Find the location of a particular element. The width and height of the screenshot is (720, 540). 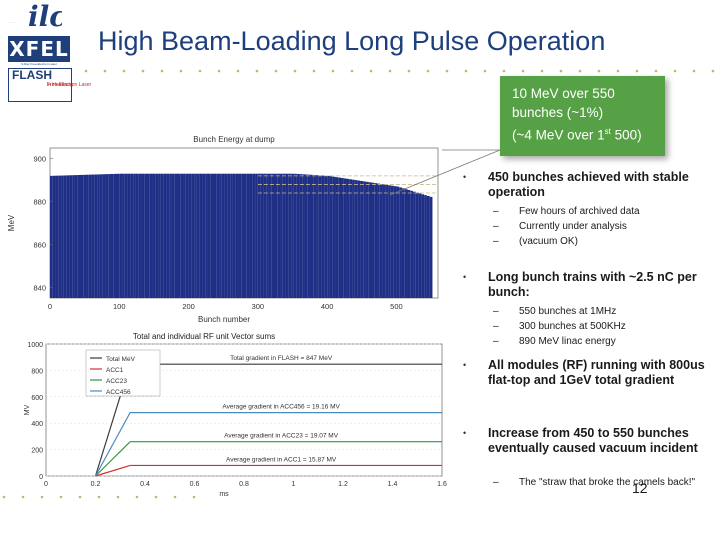

sub-bullet-text: 550 bunches at 1MHz is located at coordinates (568, 311).